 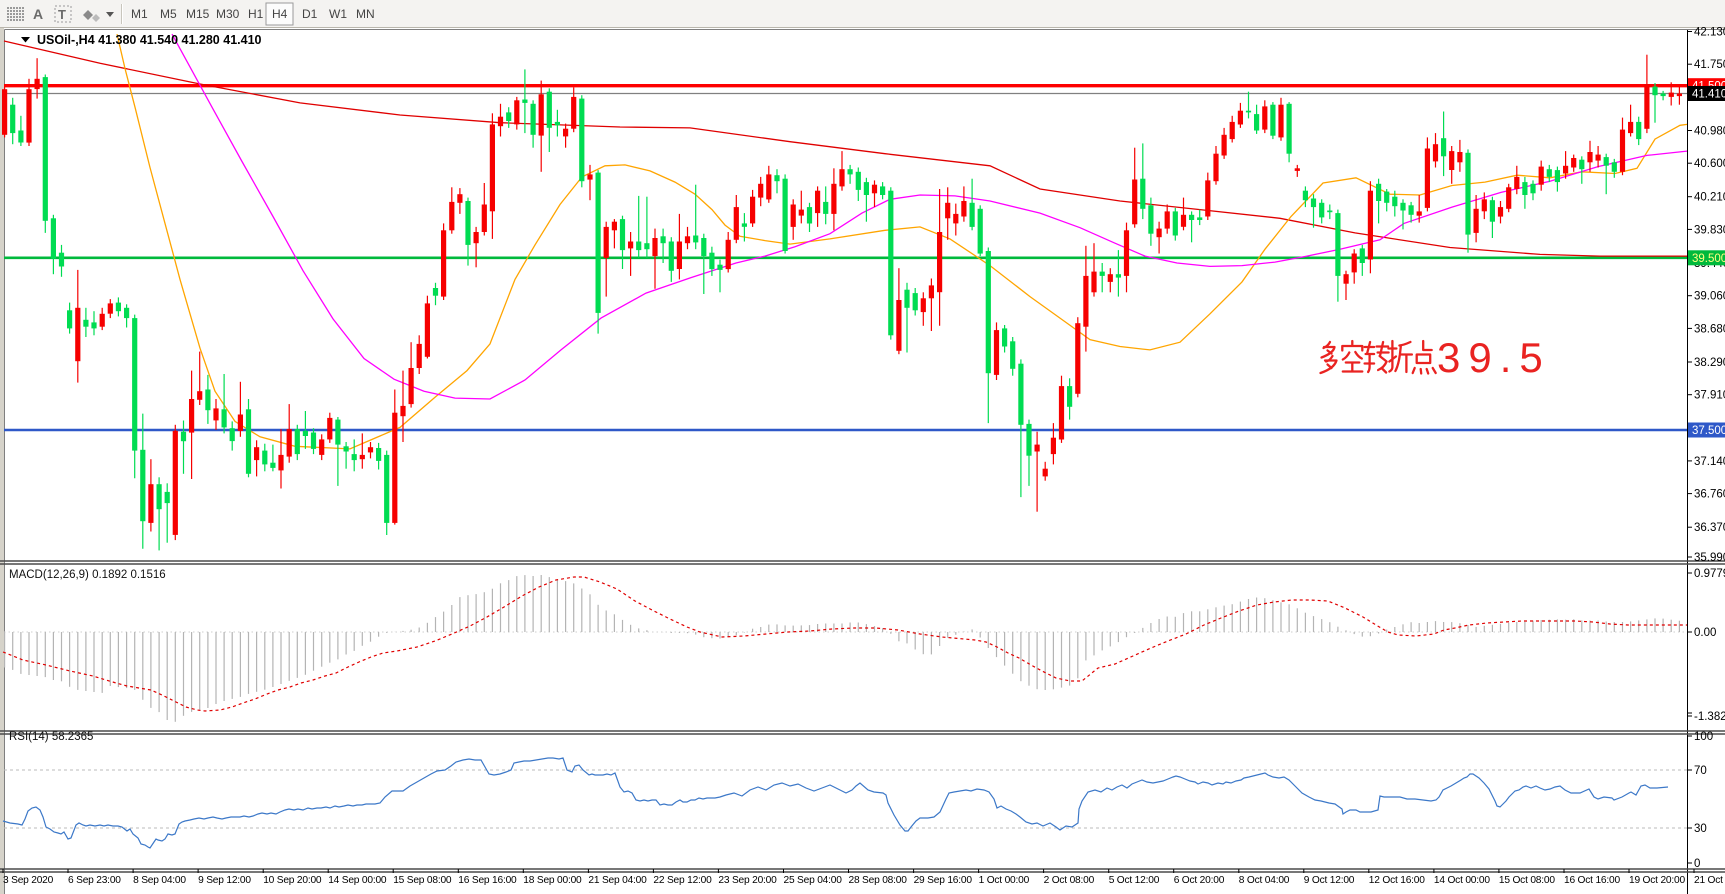 I want to click on svg-text: 37.500, so click(x=1708, y=431).